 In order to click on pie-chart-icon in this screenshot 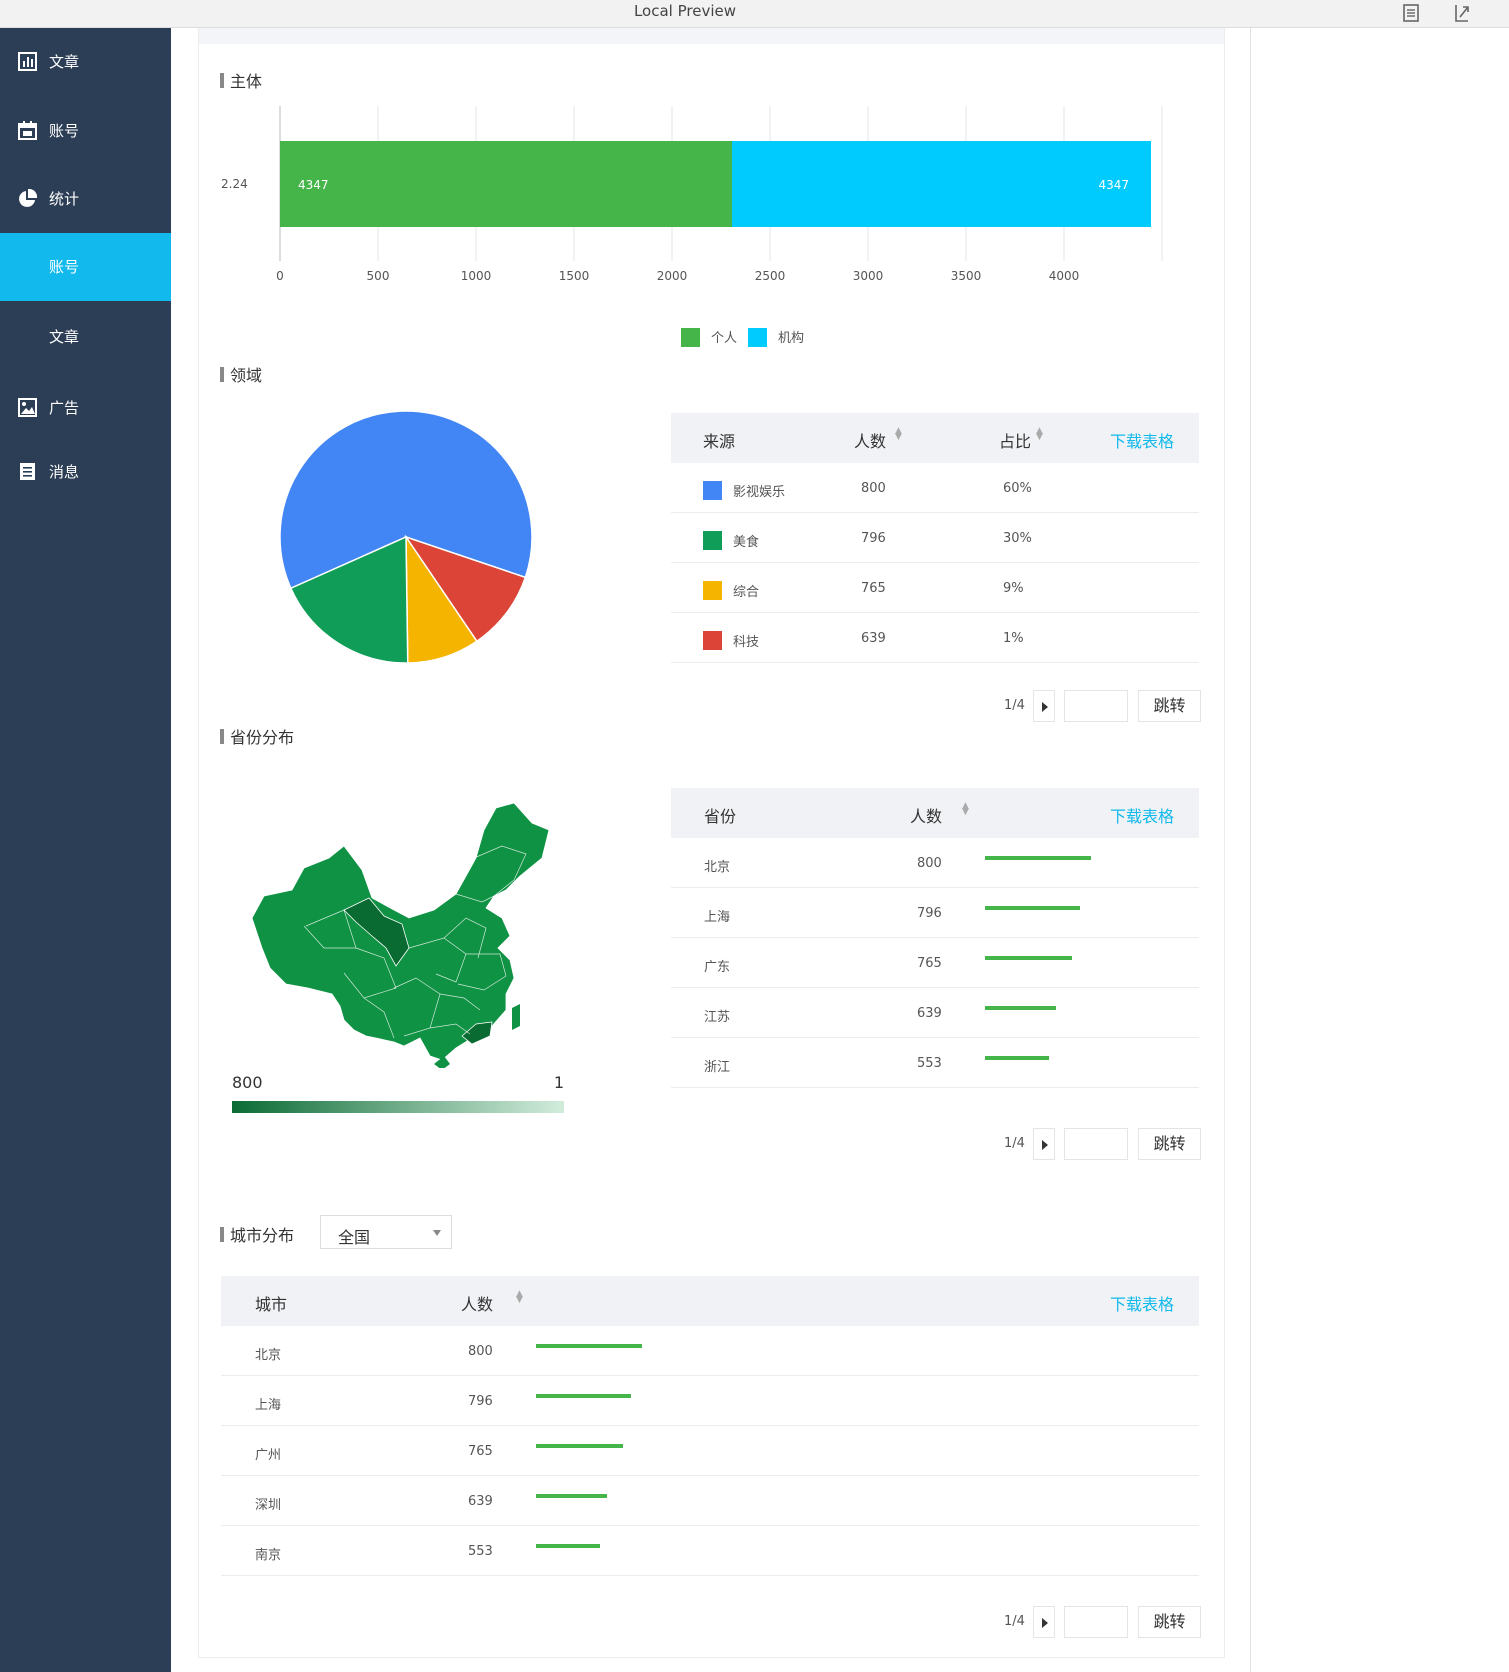, I will do `click(28, 198)`.